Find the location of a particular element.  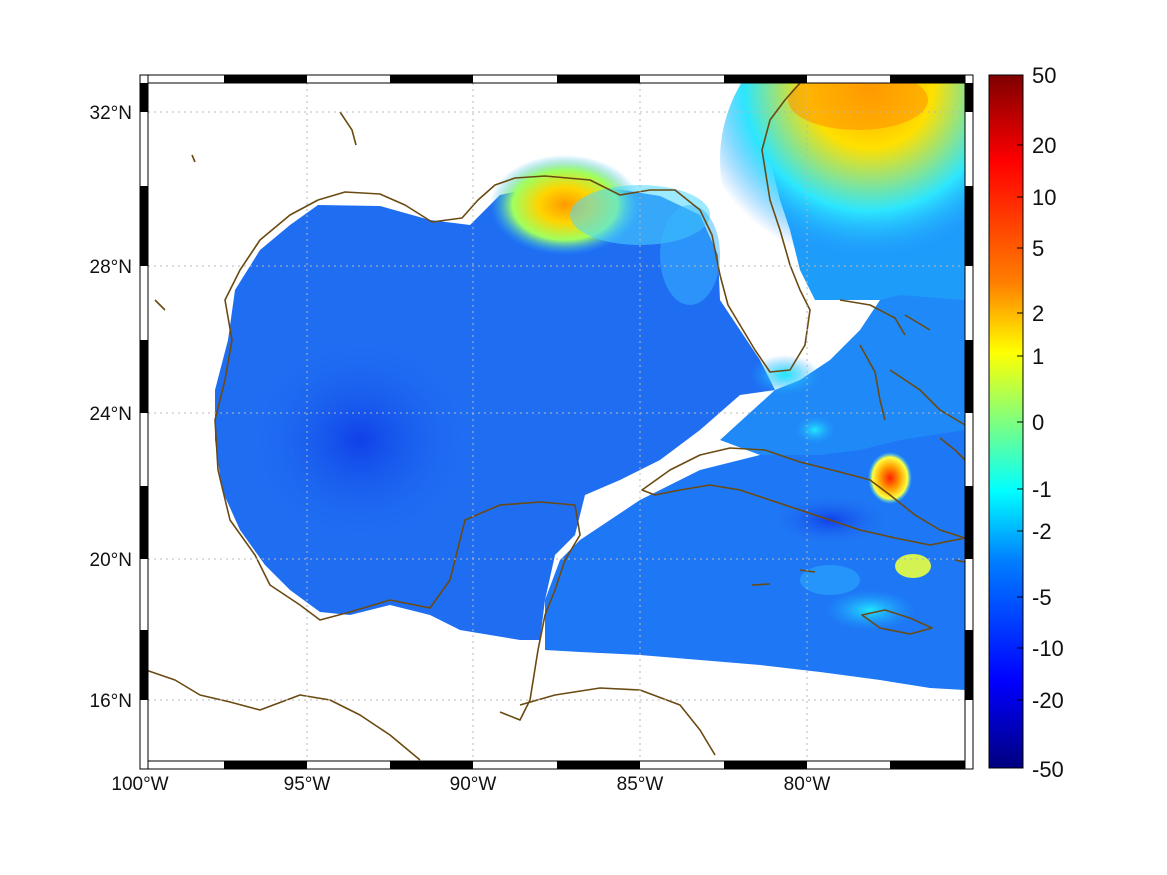

lon-tick-label: 90°W is located at coordinates (473, 784).